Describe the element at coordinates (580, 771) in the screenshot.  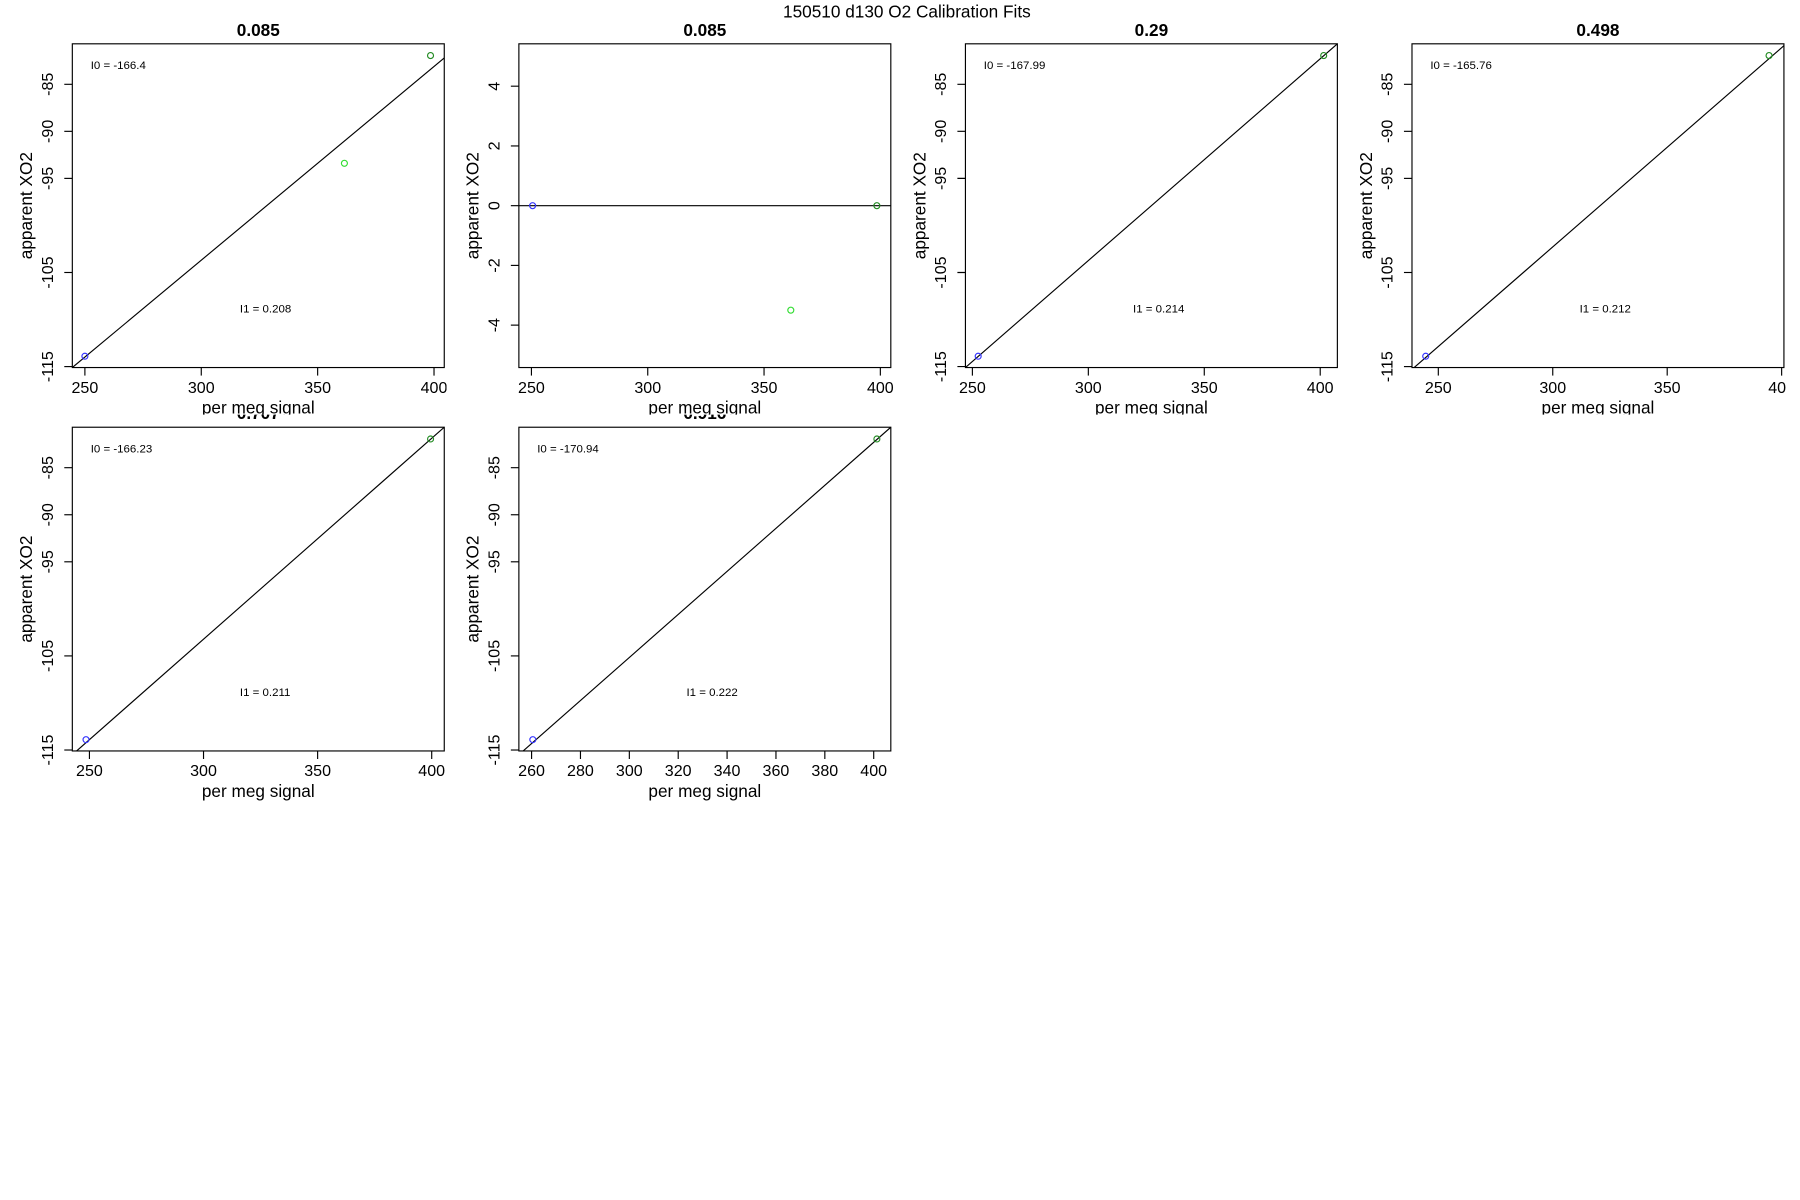
I see `x-tick-label: 280` at that location.